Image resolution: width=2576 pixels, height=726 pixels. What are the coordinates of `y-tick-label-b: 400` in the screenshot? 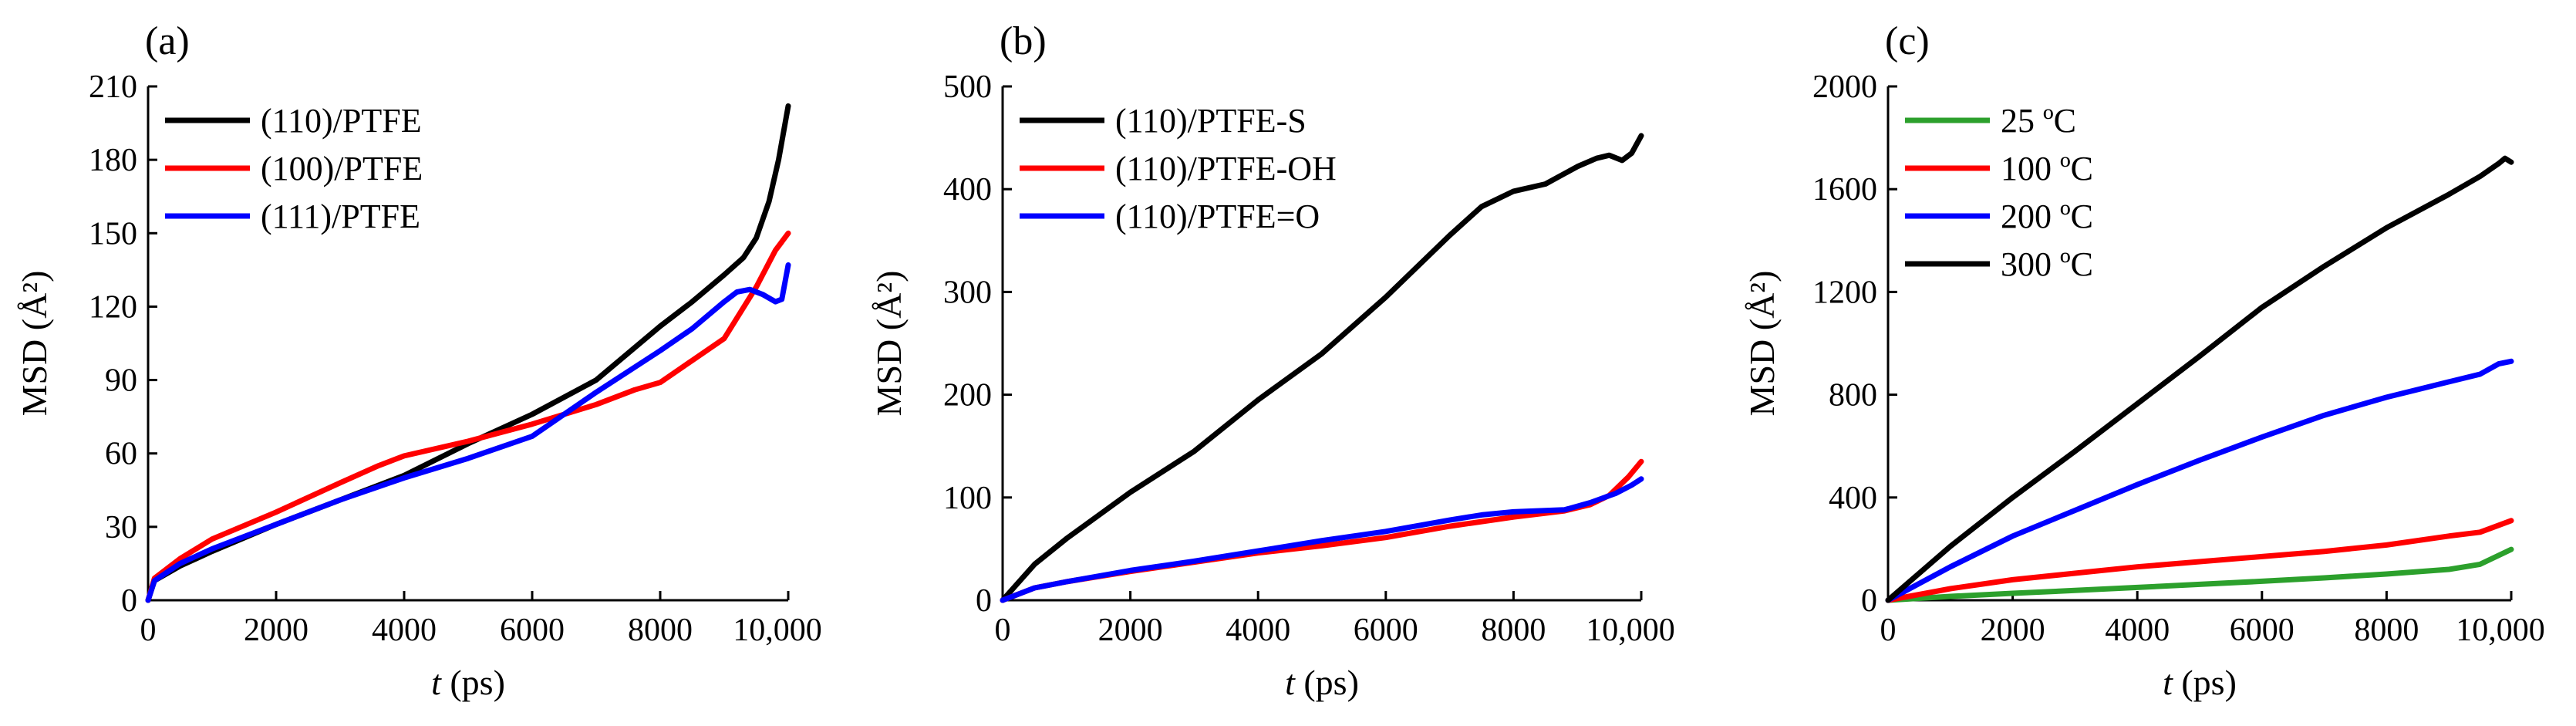 It's located at (967, 190).